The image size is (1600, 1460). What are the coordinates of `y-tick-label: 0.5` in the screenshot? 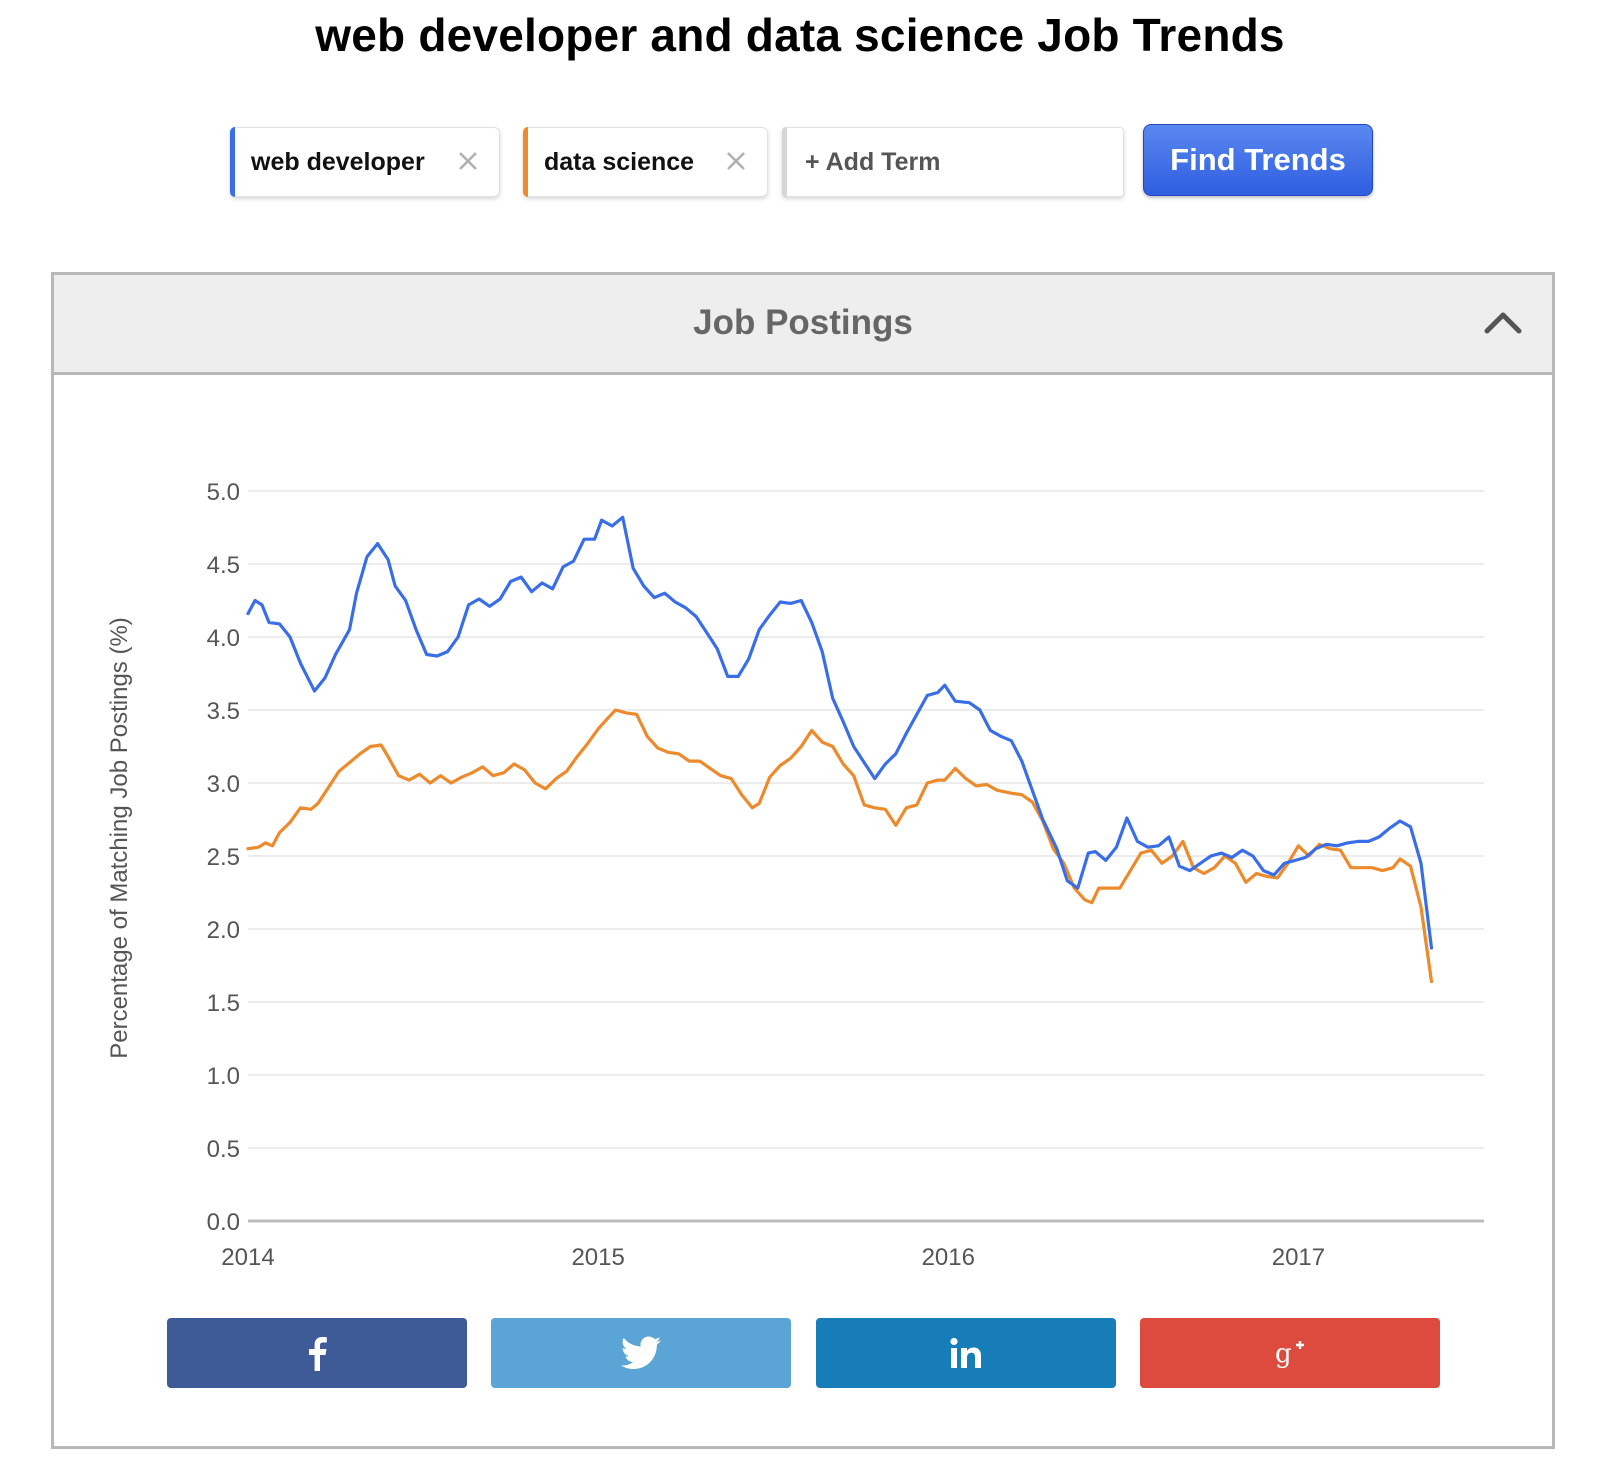 It's located at (223, 1149).